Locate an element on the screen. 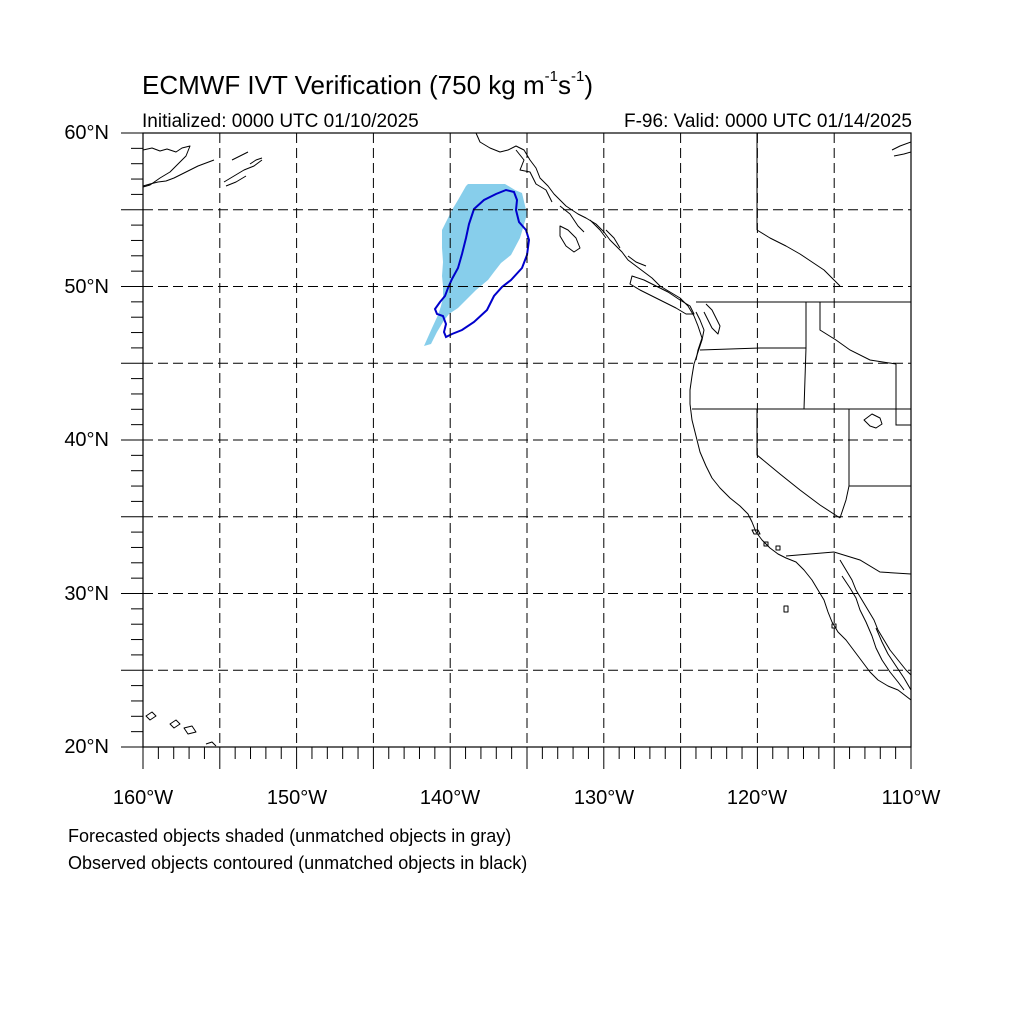  title-sup-1: -1 is located at coordinates (551, 76).